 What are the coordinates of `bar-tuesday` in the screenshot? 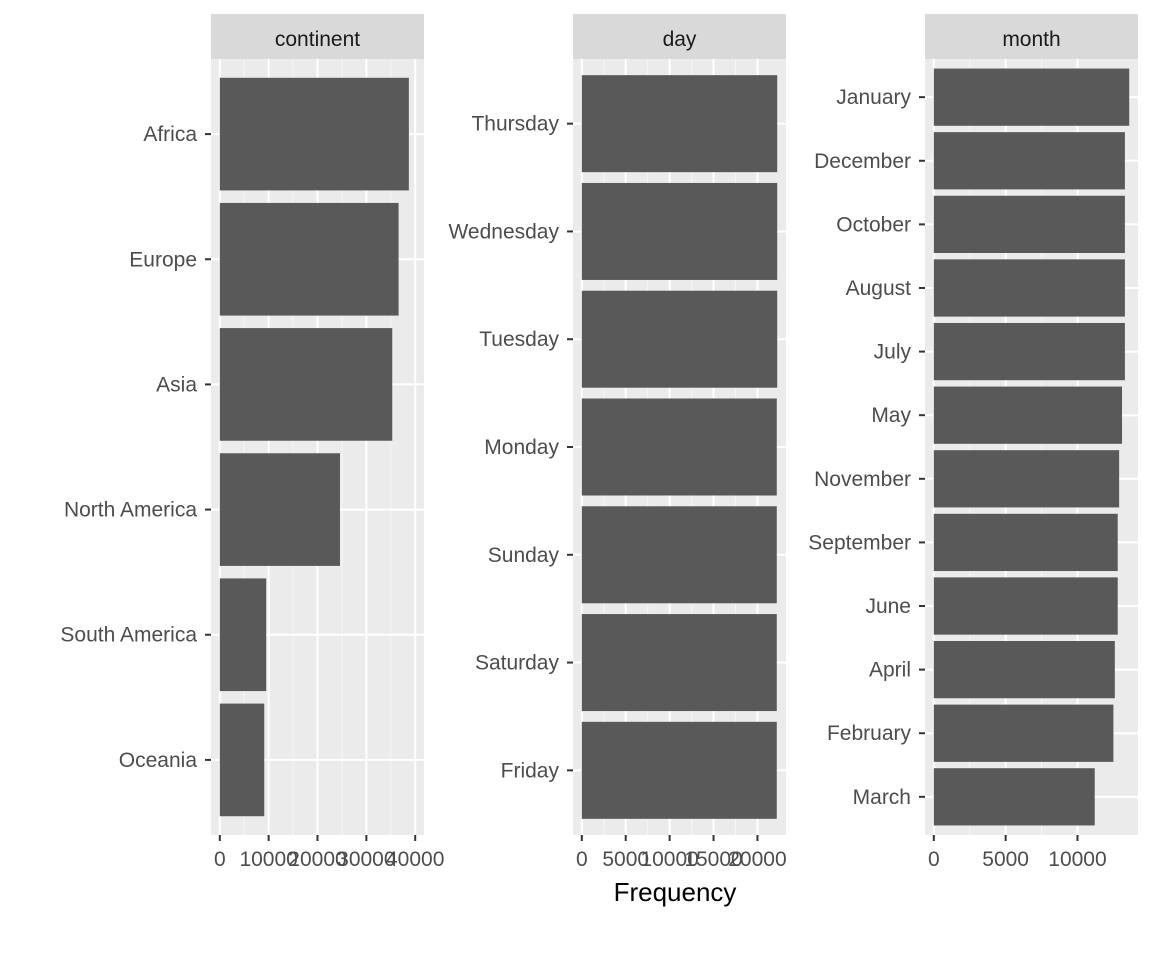 It's located at (679, 339).